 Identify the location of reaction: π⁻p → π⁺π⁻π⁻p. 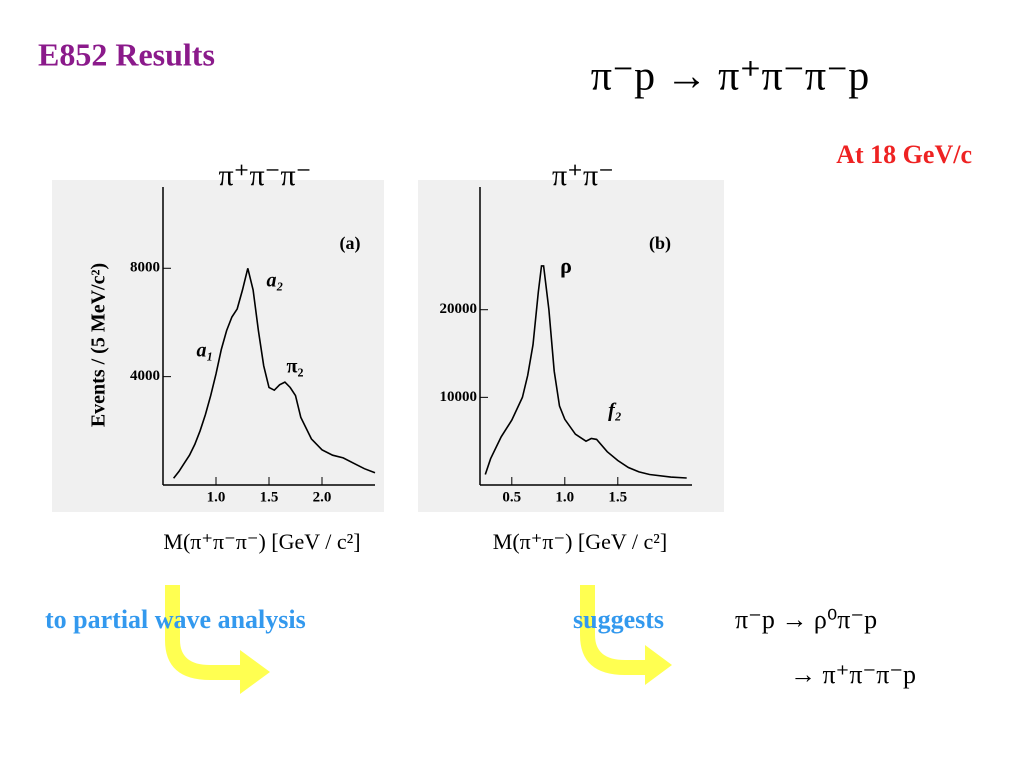
(730, 77).